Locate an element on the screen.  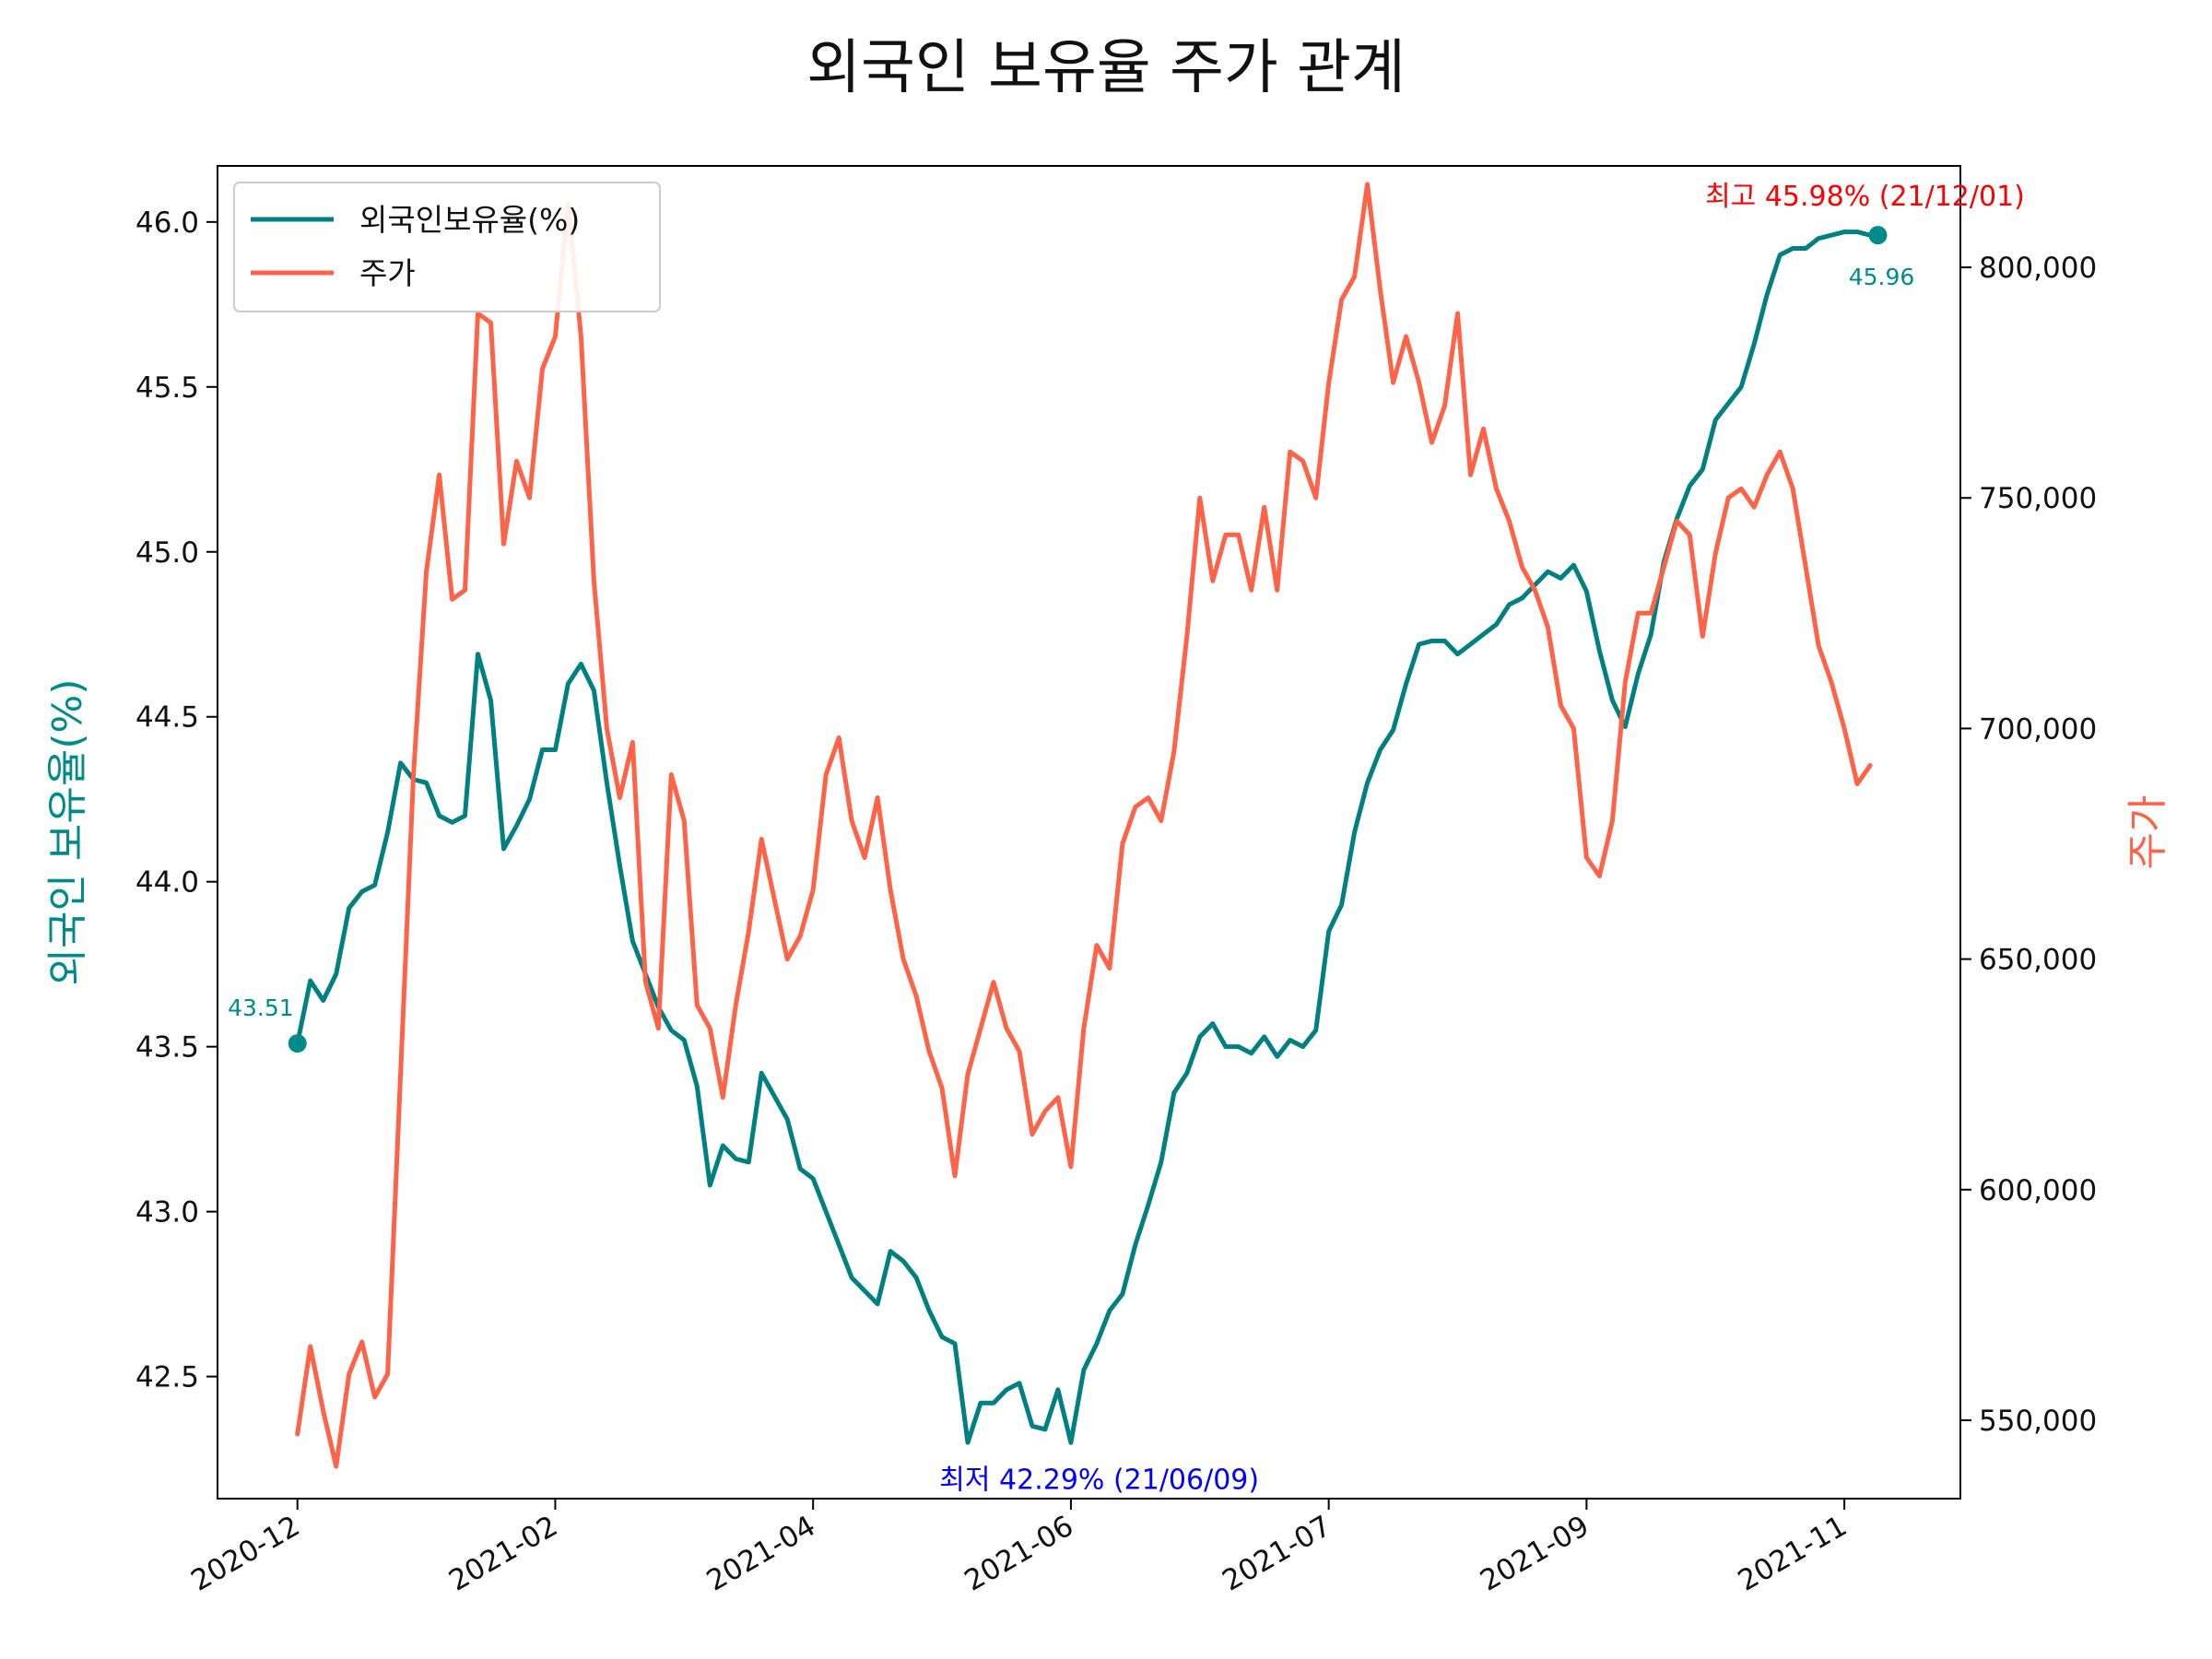
x-tick-label: 2021-11 is located at coordinates (1793, 1554).